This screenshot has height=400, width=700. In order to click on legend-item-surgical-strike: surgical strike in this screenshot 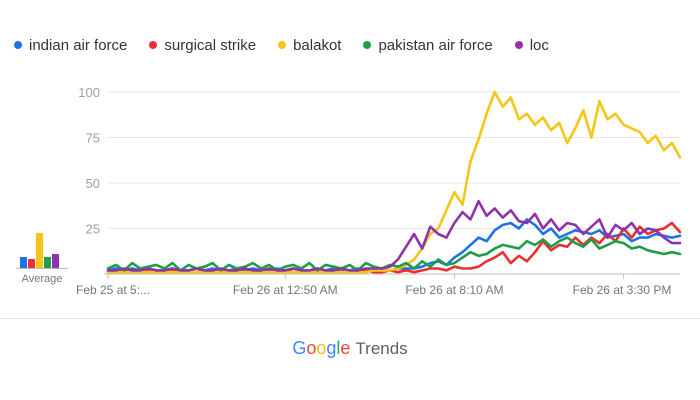, I will do `click(202, 45)`.